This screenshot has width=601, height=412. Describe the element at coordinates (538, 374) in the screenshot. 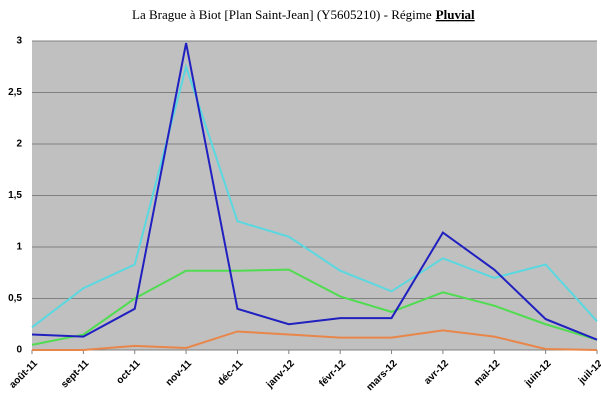

I see `x-tick-label: juin-12` at that location.